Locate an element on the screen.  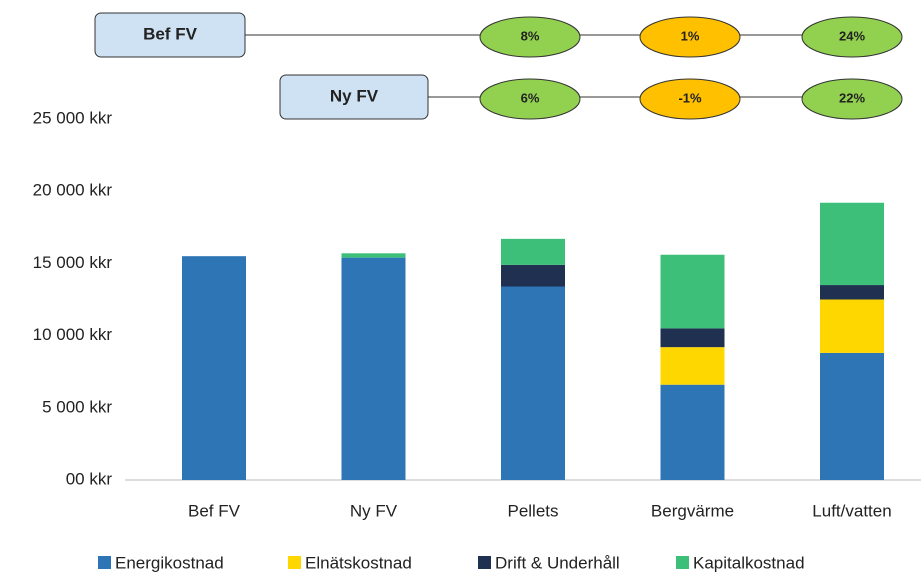
percent-label: 24% is located at coordinates (852, 35).